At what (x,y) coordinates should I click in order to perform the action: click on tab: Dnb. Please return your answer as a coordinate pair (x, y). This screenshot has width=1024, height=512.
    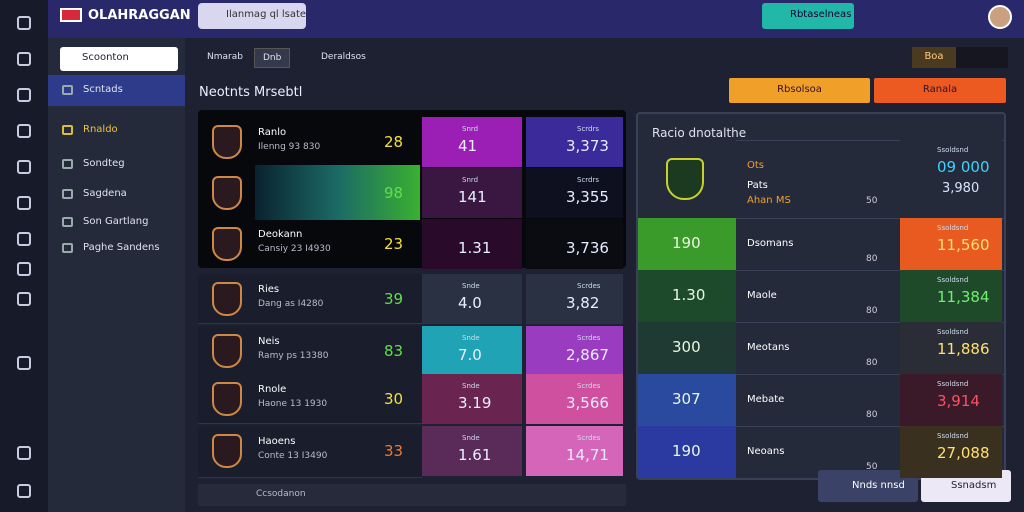
    Looking at the image, I should click on (272, 58).